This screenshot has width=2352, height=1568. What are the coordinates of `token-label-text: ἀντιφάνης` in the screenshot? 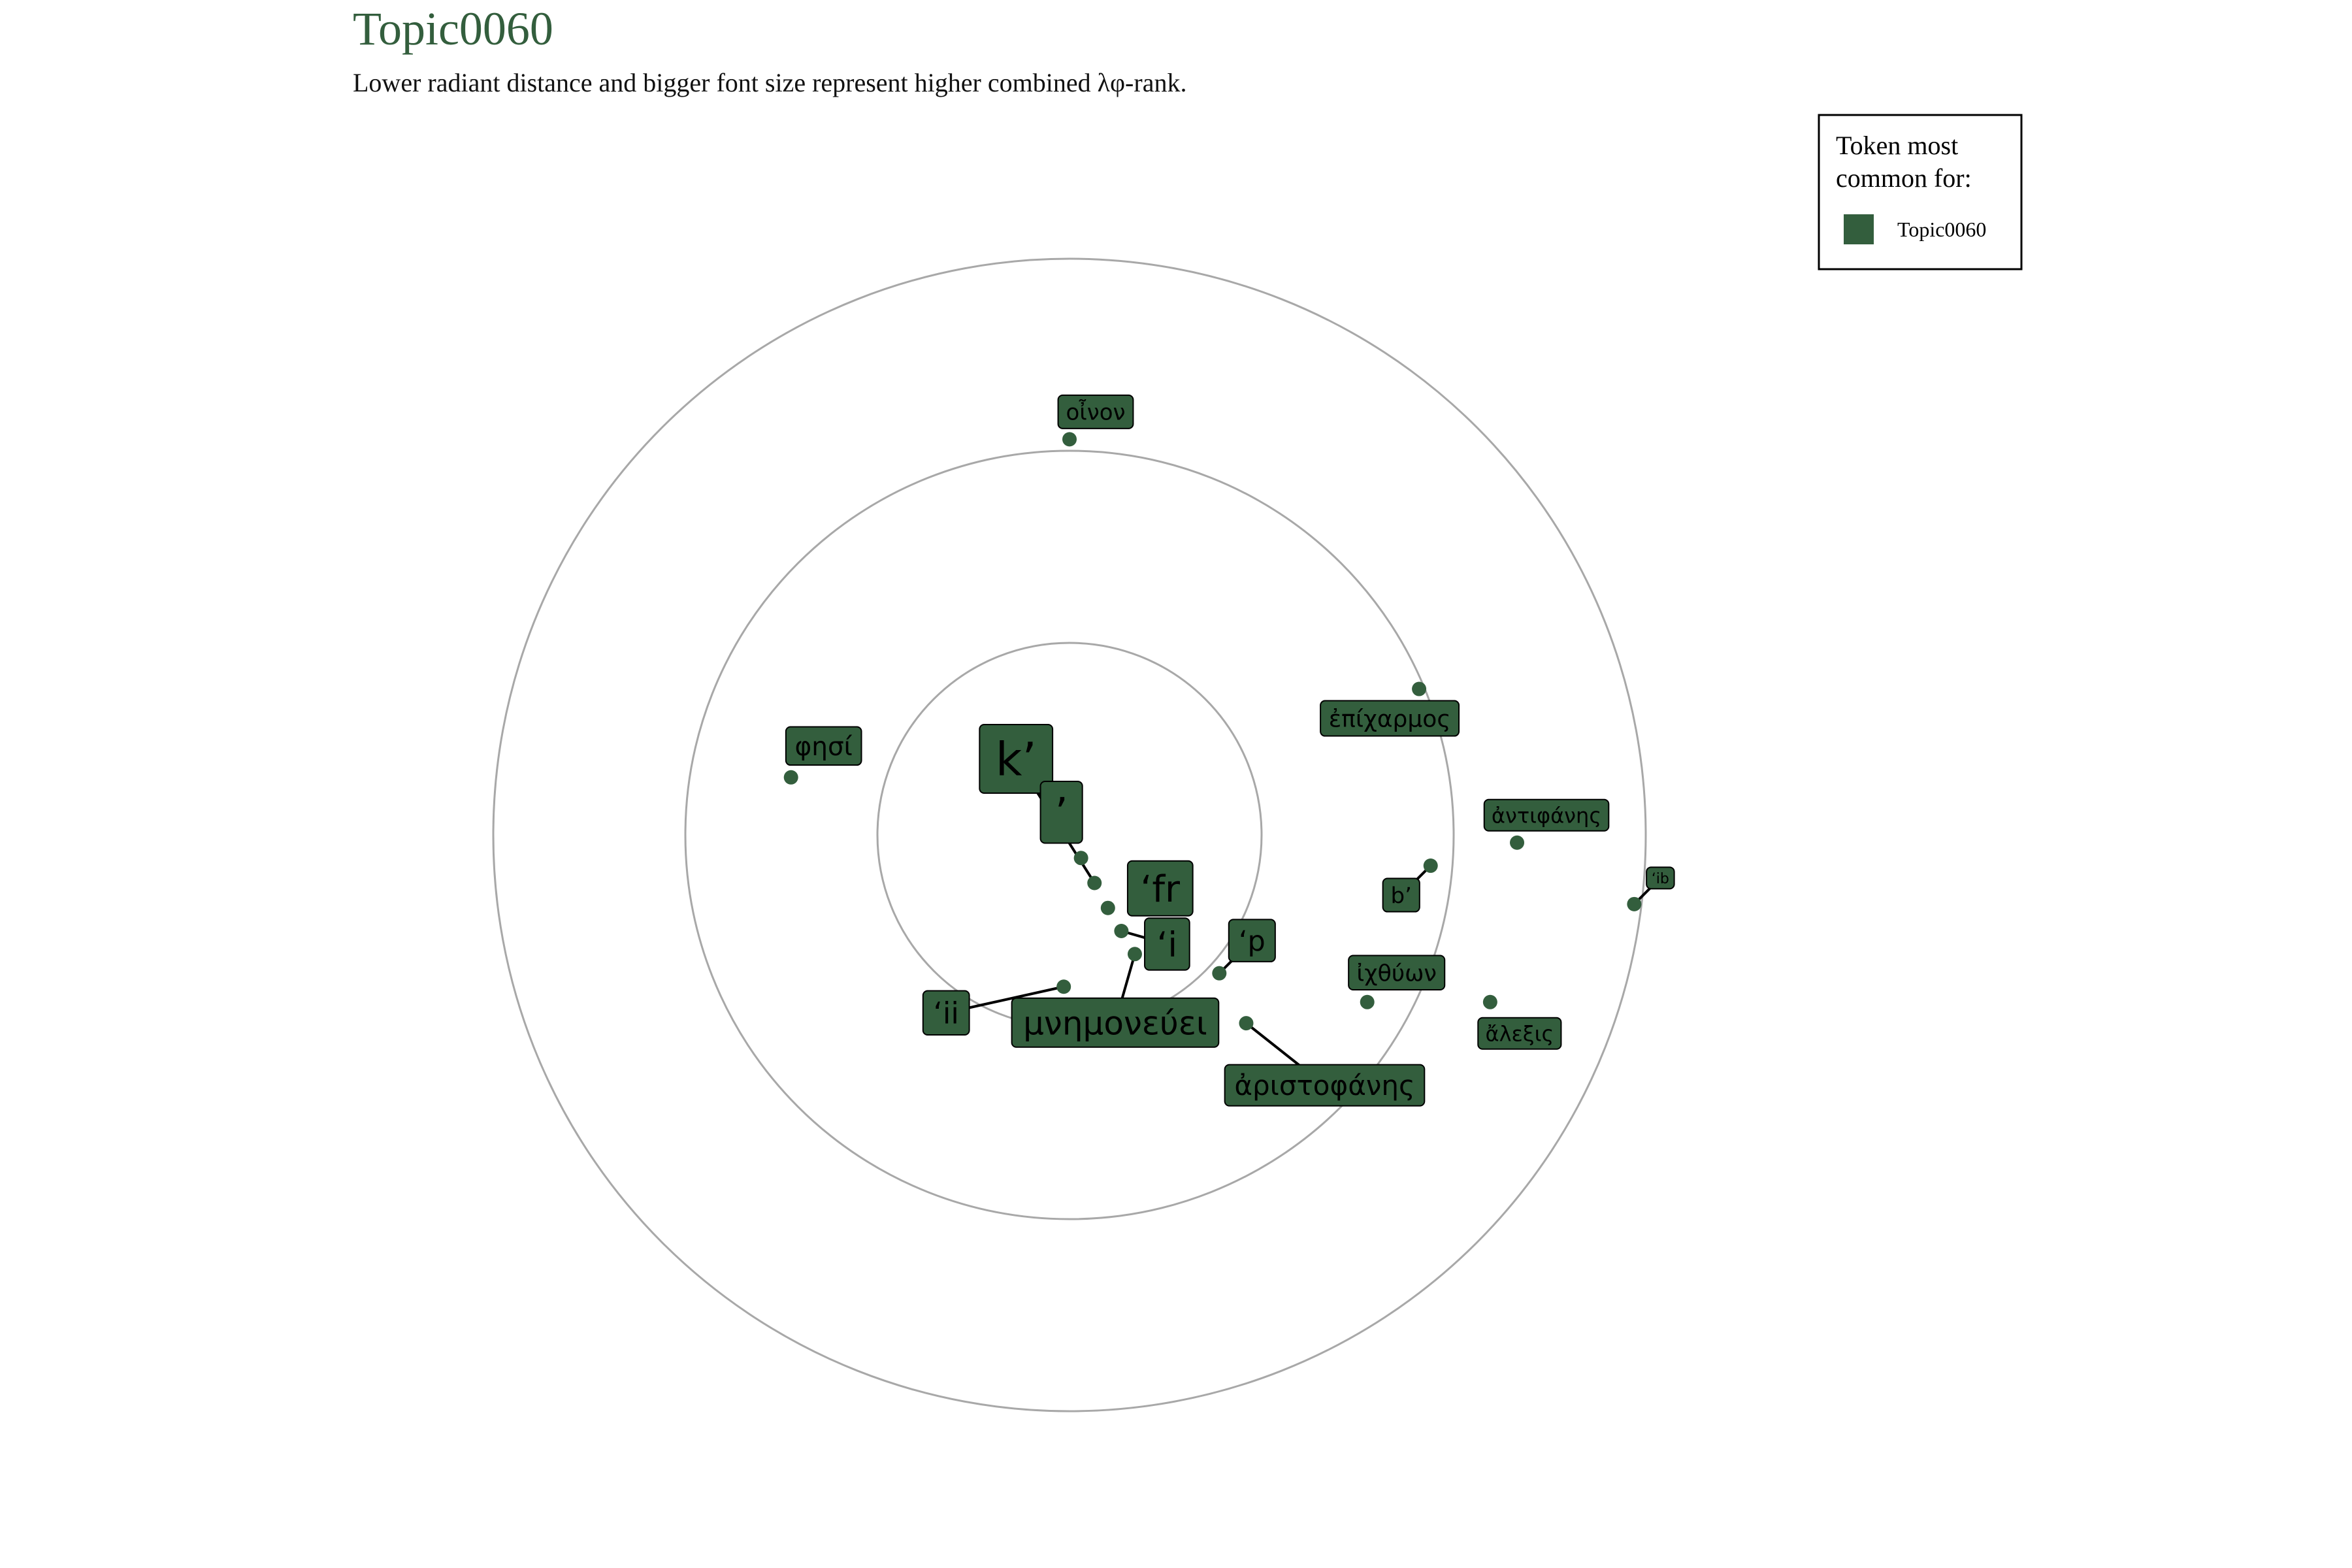 It's located at (1546, 815).